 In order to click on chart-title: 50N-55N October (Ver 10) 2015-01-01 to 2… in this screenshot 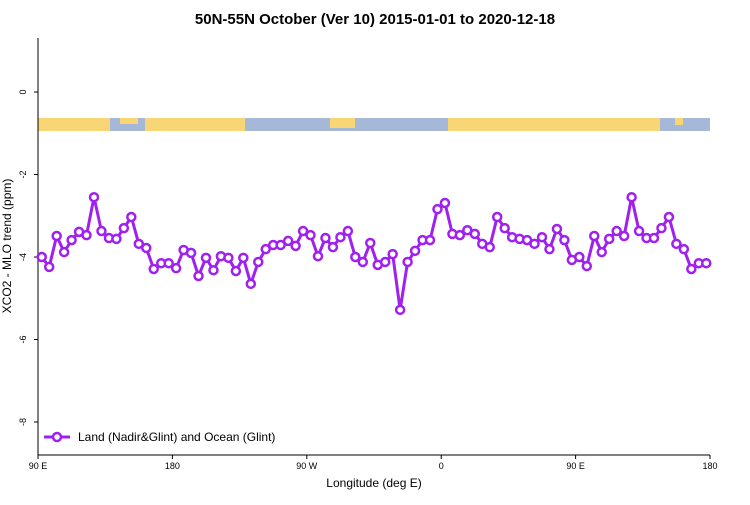, I will do `click(375, 19)`.